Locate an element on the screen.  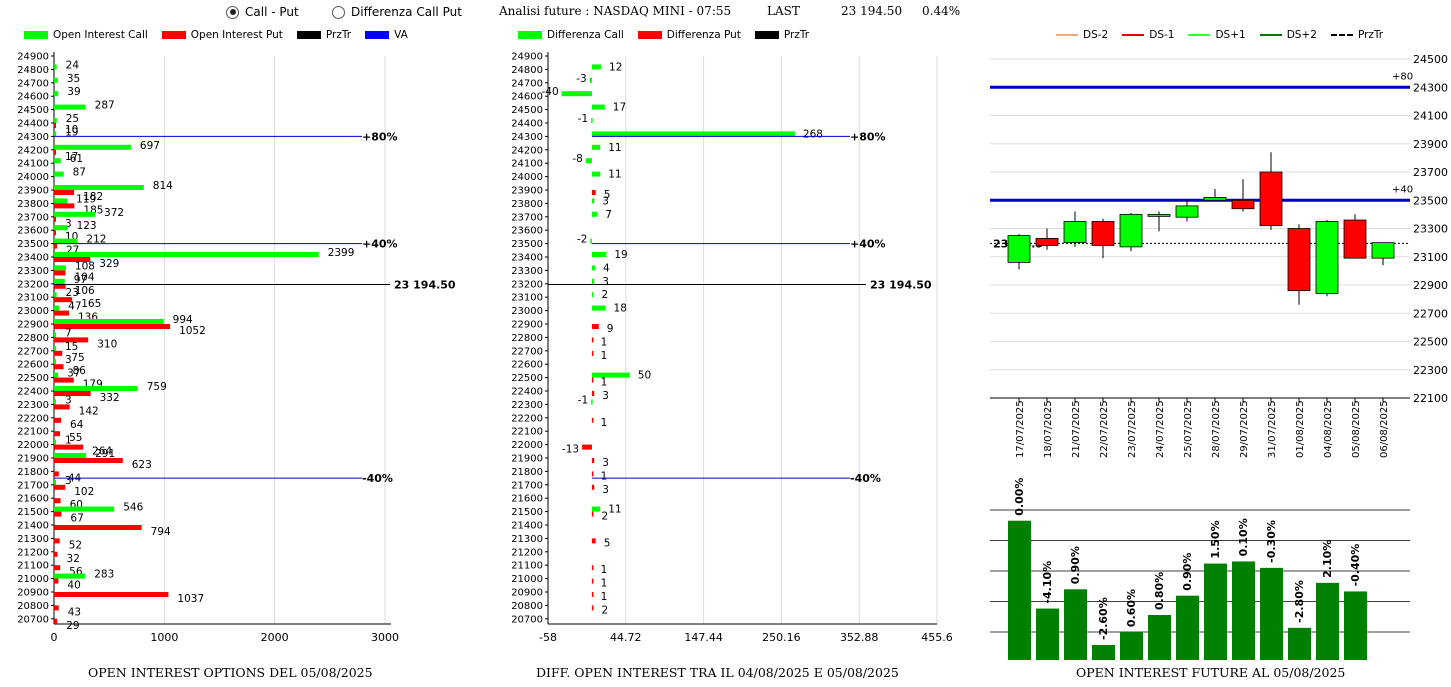
y-tick-label: 22700 is located at coordinates (1430, 313).